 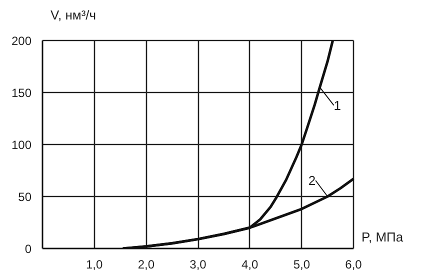 I want to click on x-tick-label: 3,0, so click(x=198, y=265).